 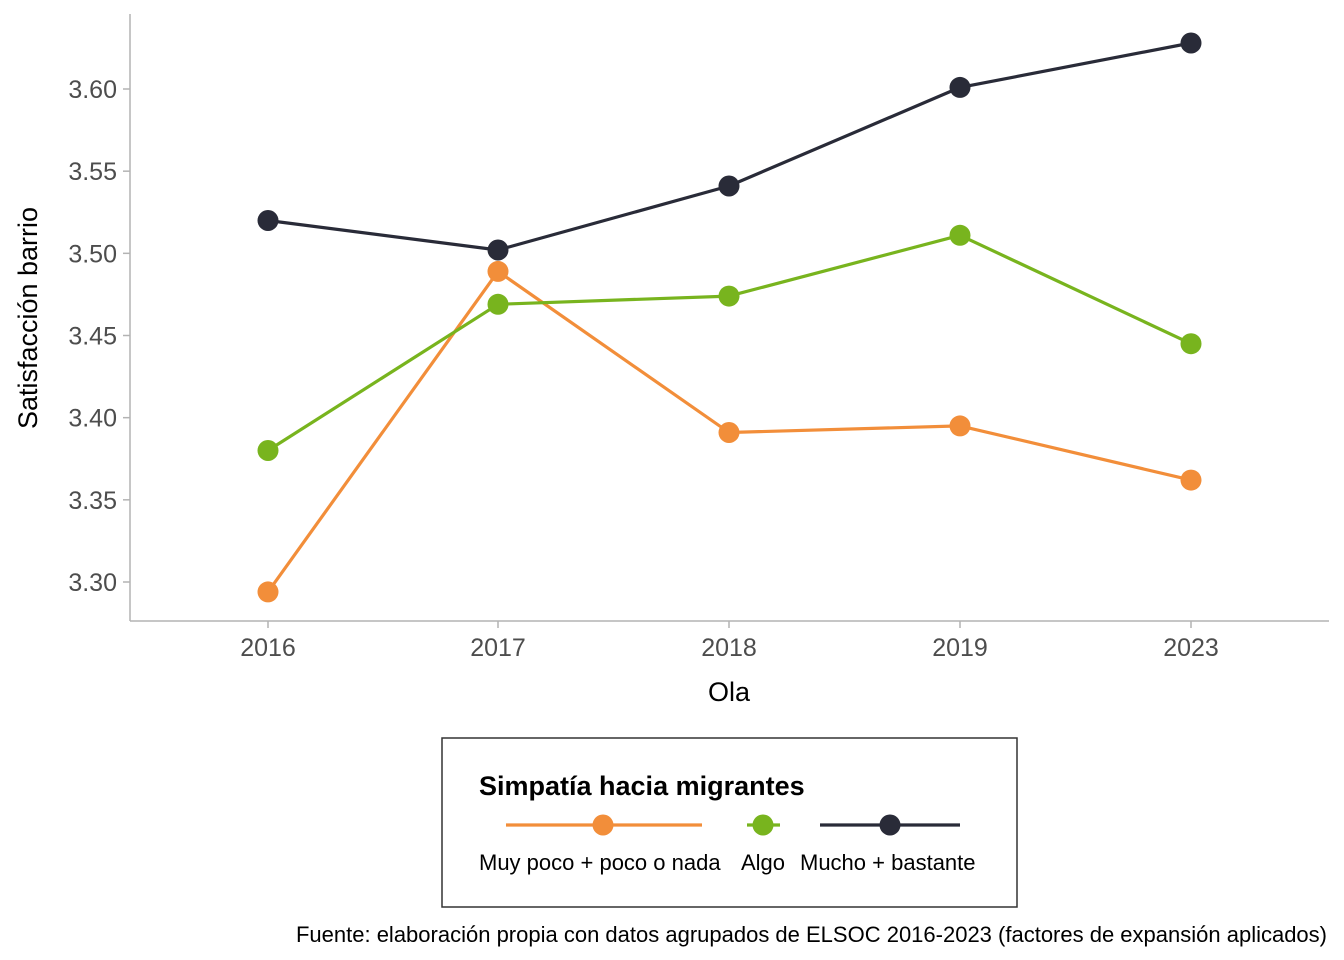 I want to click on y-tick-label: 3.30, so click(x=92, y=583).